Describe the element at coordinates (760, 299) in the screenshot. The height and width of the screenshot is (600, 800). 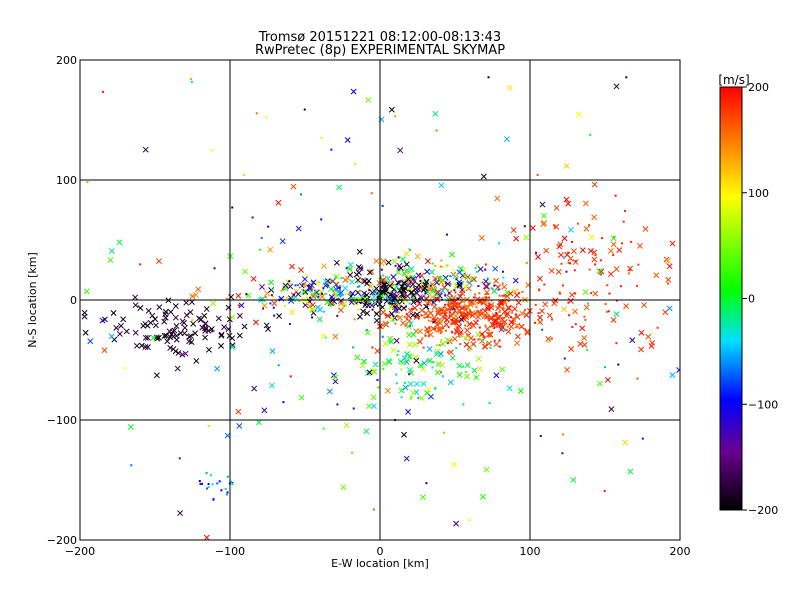
I see `colorbar-ticks: 200 100 0 −100 −200` at that location.